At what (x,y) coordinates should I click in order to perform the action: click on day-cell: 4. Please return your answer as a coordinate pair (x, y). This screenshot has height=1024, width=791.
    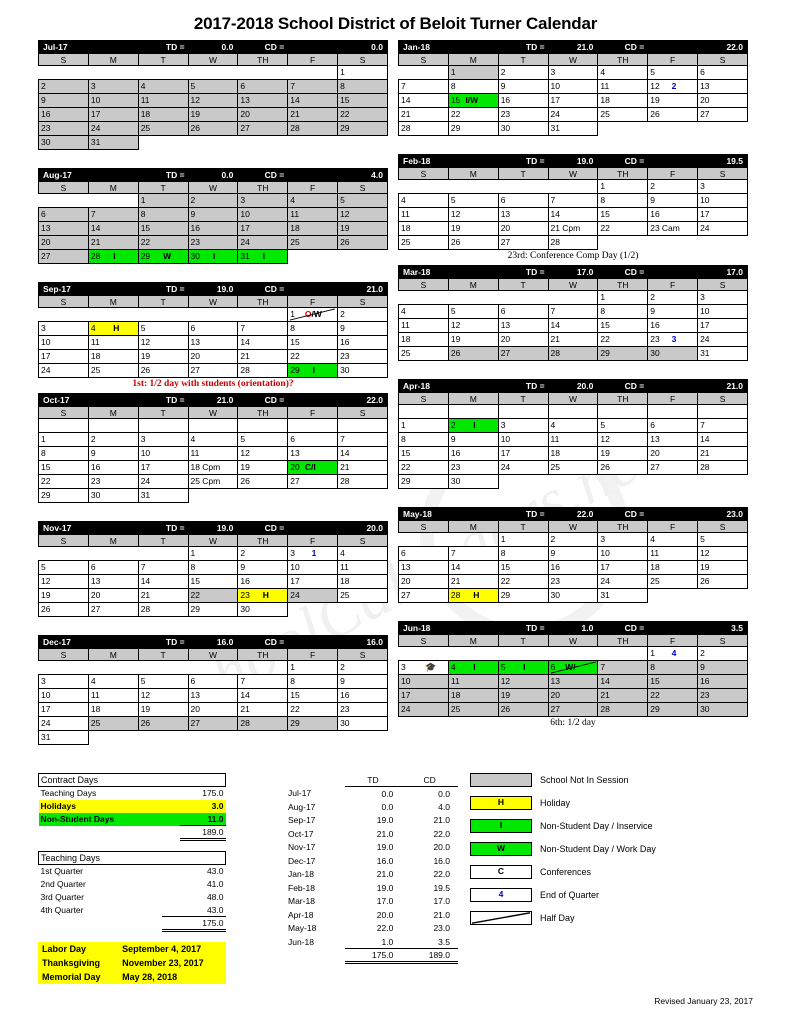
    Looking at the image, I should click on (573, 425).